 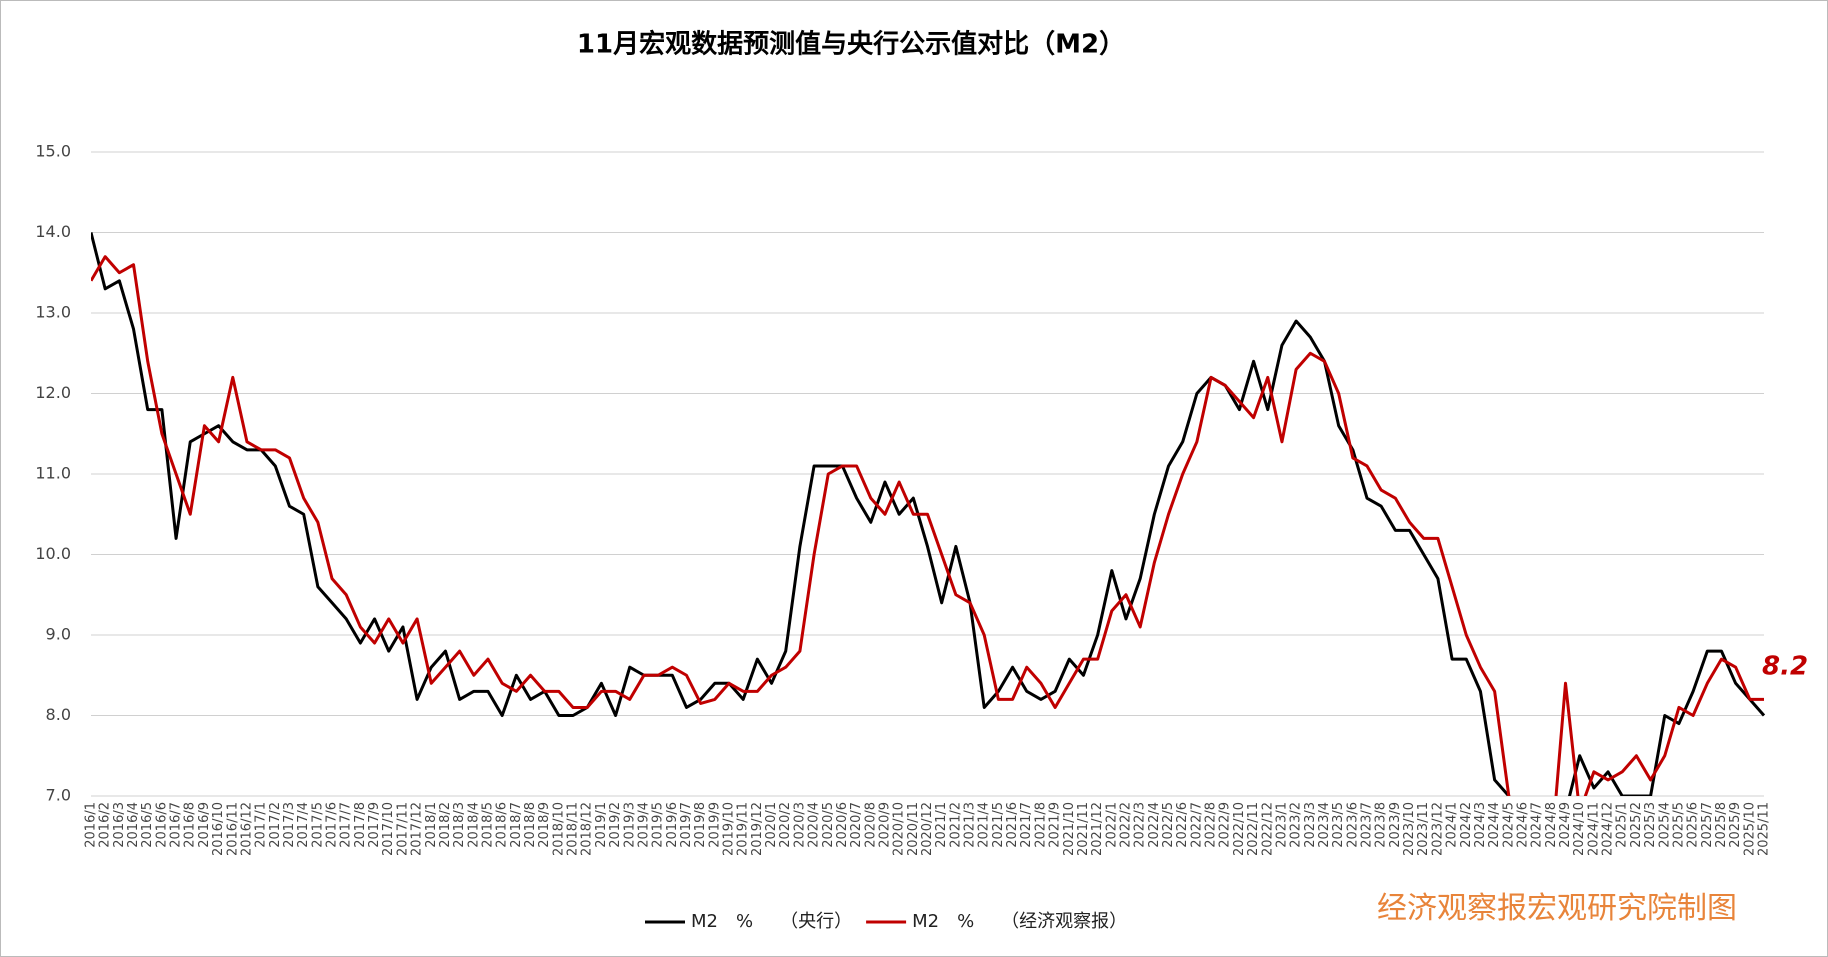 What do you see at coordinates (1764, 829) in the screenshot?
I see `x-tick-label: 2025/11` at bounding box center [1764, 829].